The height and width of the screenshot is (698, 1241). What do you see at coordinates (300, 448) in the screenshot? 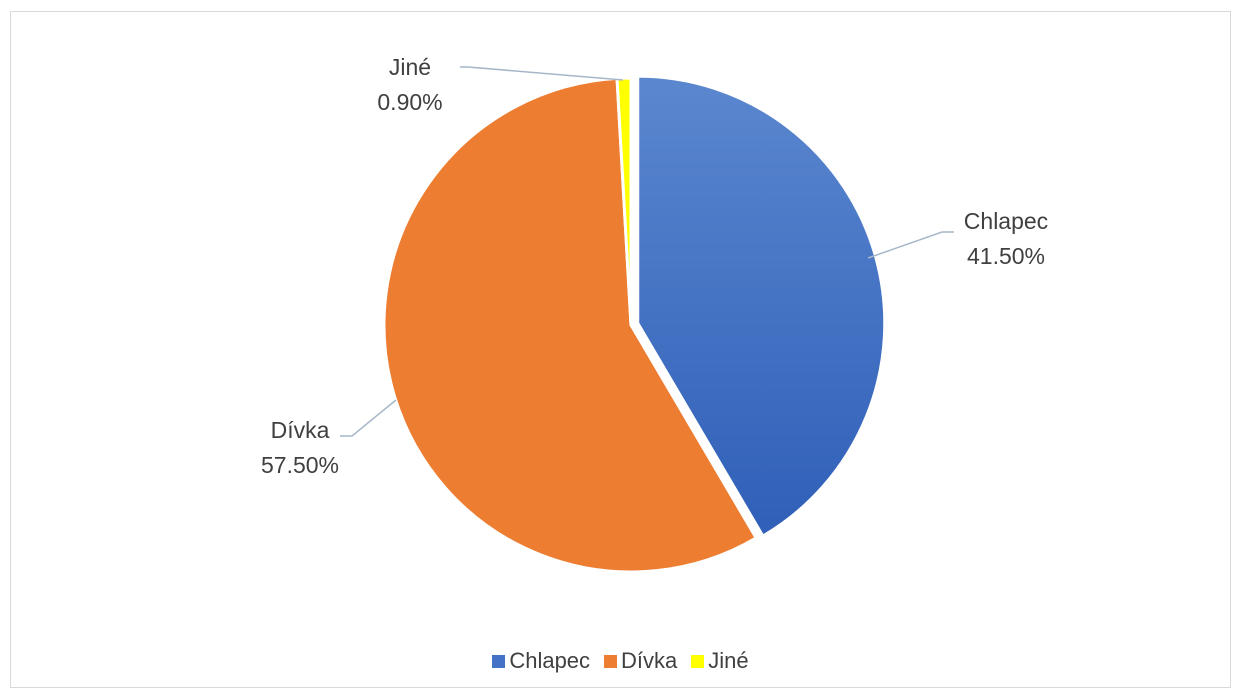
I see `data-label-divka: Dívka 57.50%` at bounding box center [300, 448].